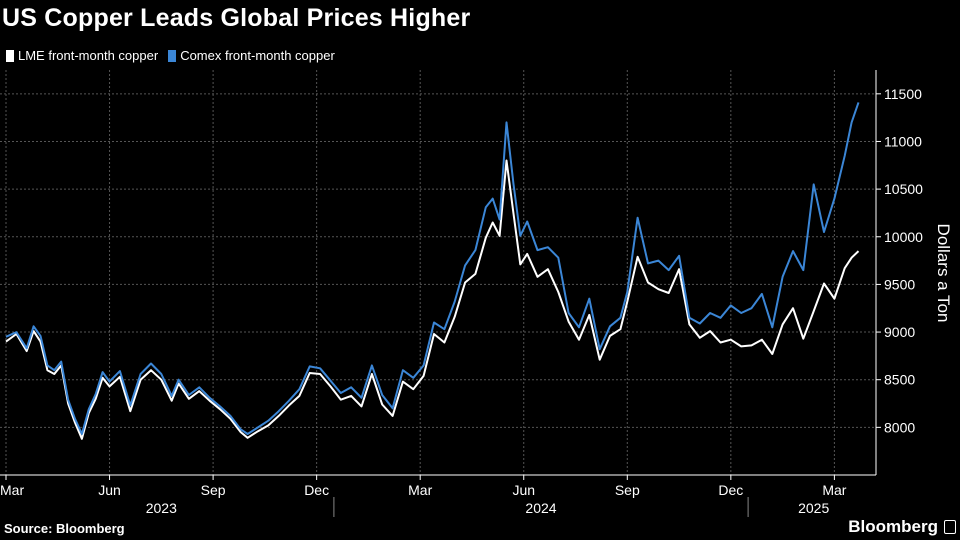  I want to click on x-axis: Mar Jun Sep Dec Mar Jun Sep Dec Mar 2023 2024 2025, so click(438, 495).